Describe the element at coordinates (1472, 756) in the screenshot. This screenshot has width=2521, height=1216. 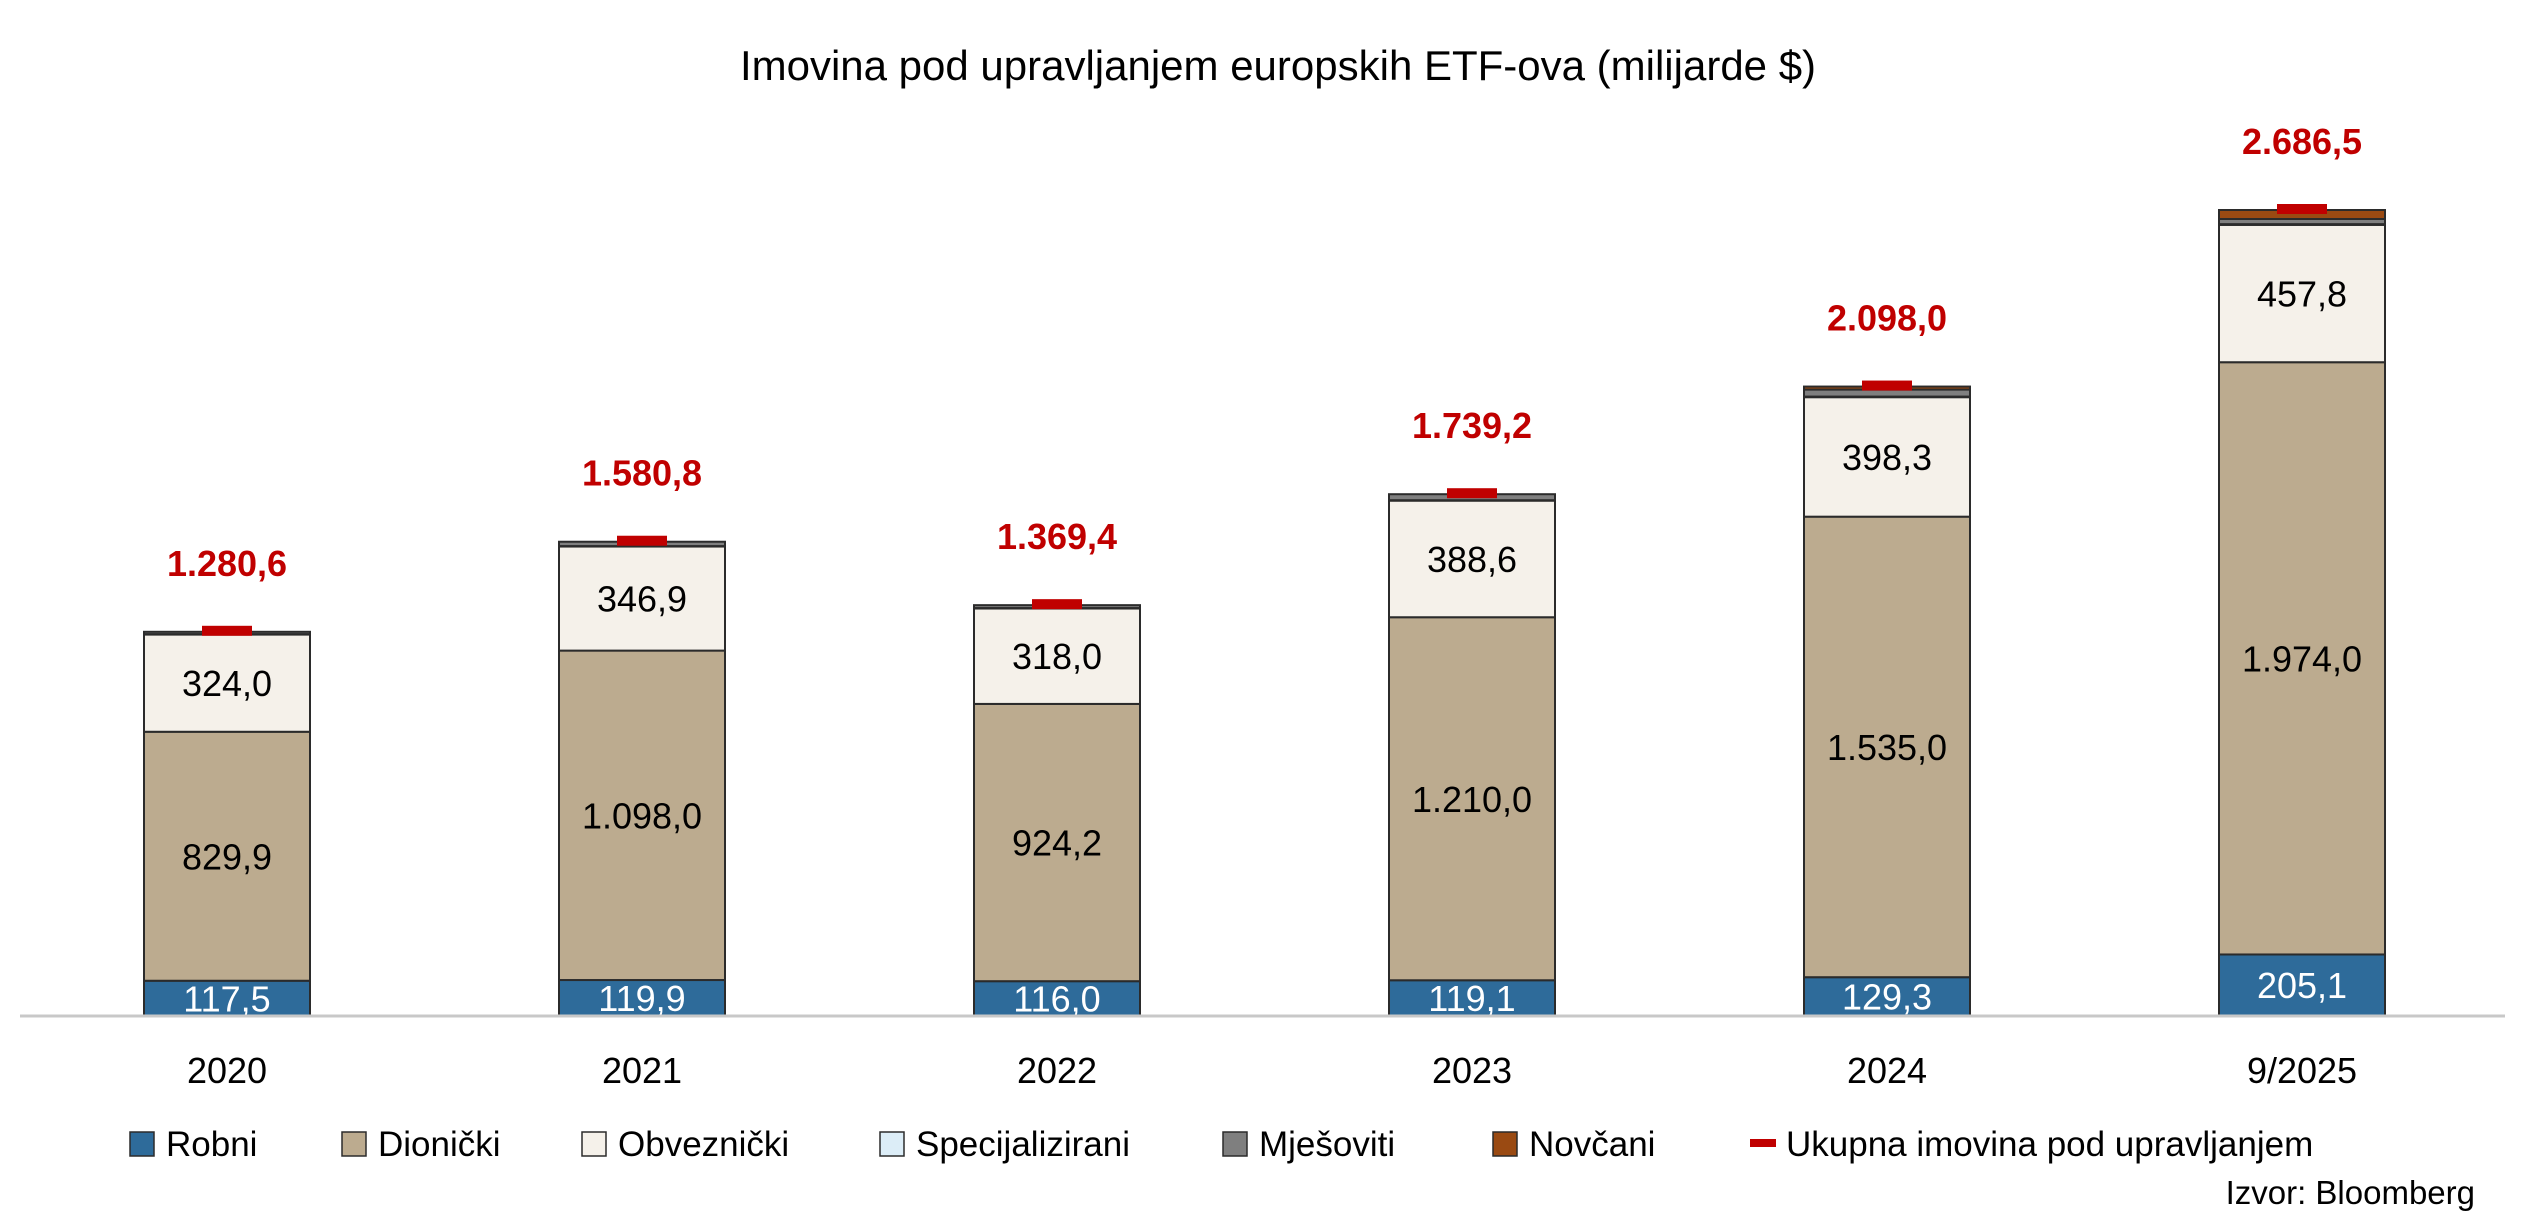
I see `bar-group: 119,1 1.210,0 388,6` at that location.